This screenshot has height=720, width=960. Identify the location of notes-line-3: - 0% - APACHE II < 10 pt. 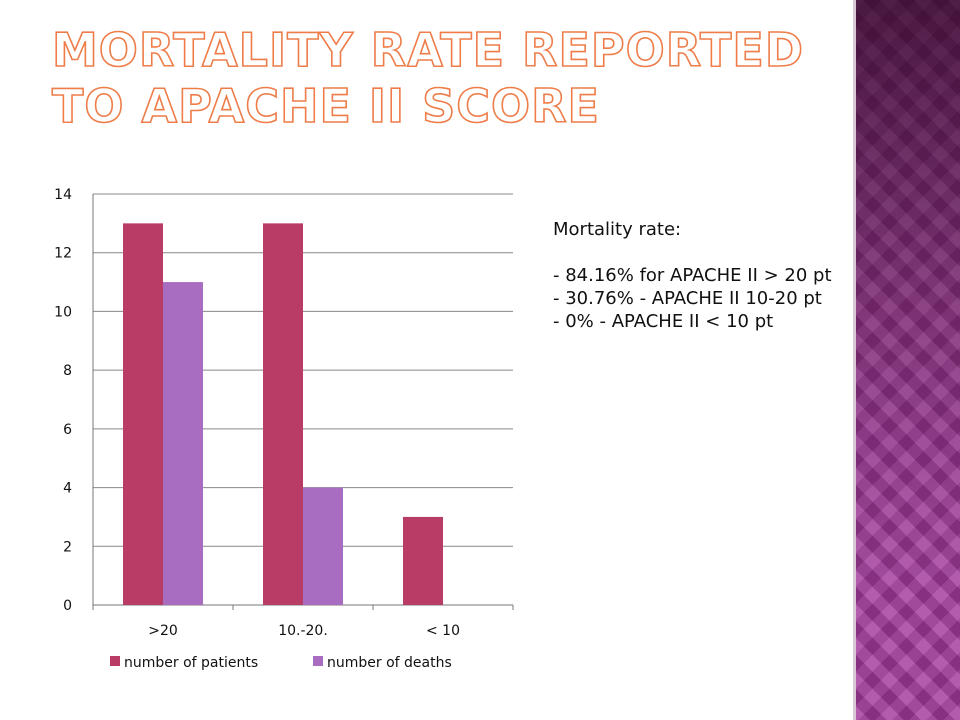
(663, 321).